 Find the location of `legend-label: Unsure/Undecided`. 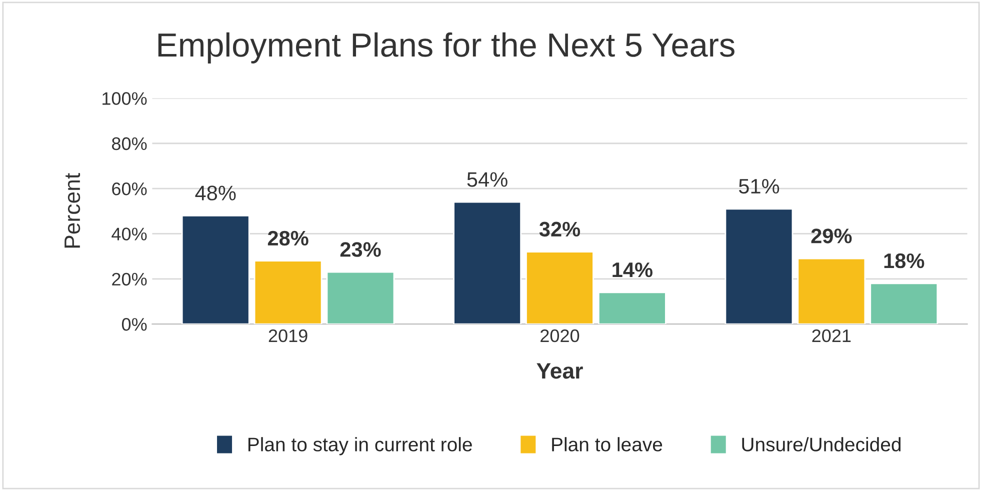

legend-label: Unsure/Undecided is located at coordinates (821, 444).